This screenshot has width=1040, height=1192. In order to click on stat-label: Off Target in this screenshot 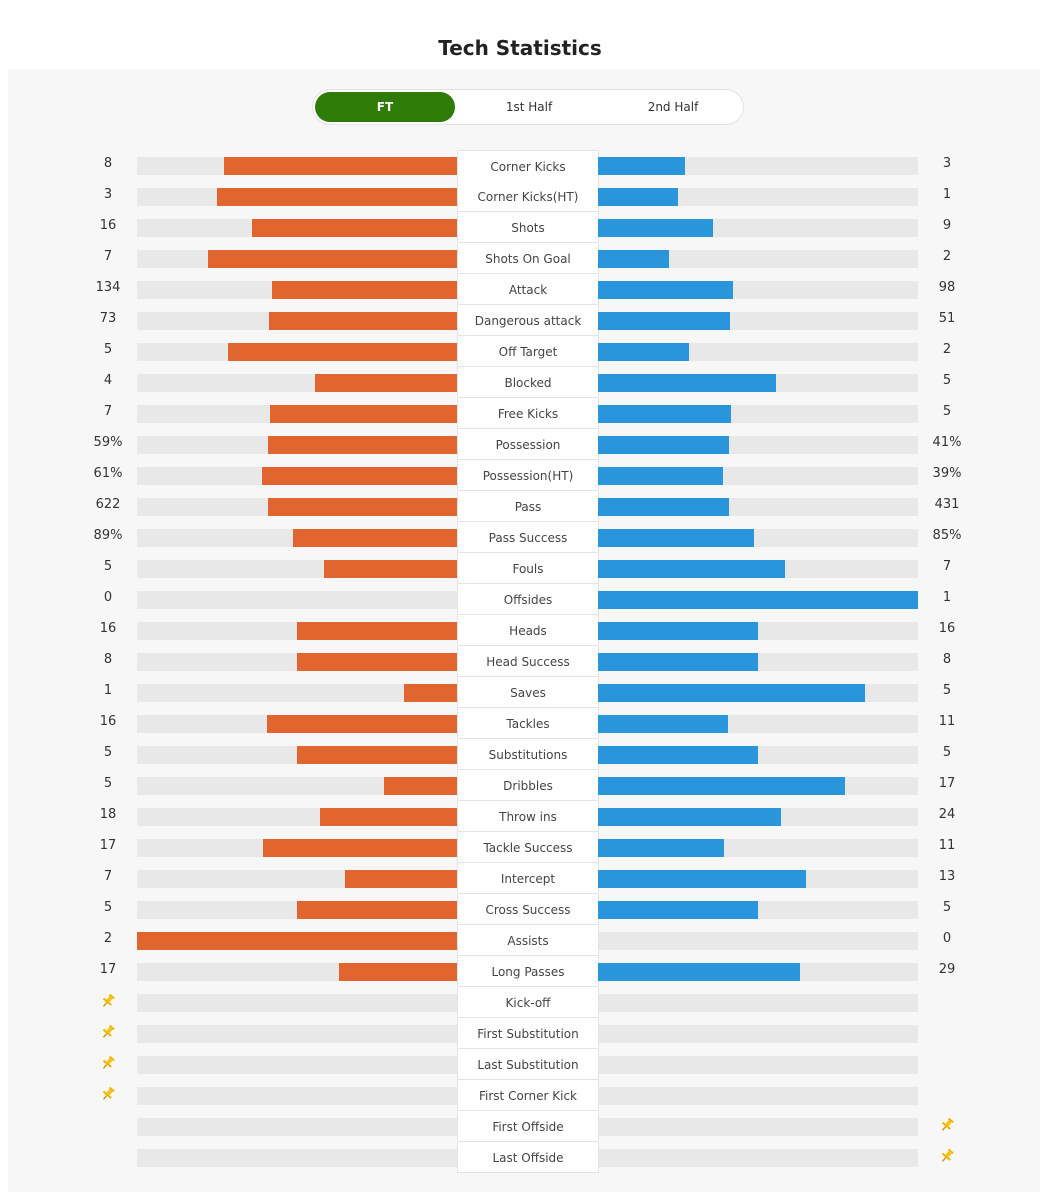, I will do `click(528, 351)`.